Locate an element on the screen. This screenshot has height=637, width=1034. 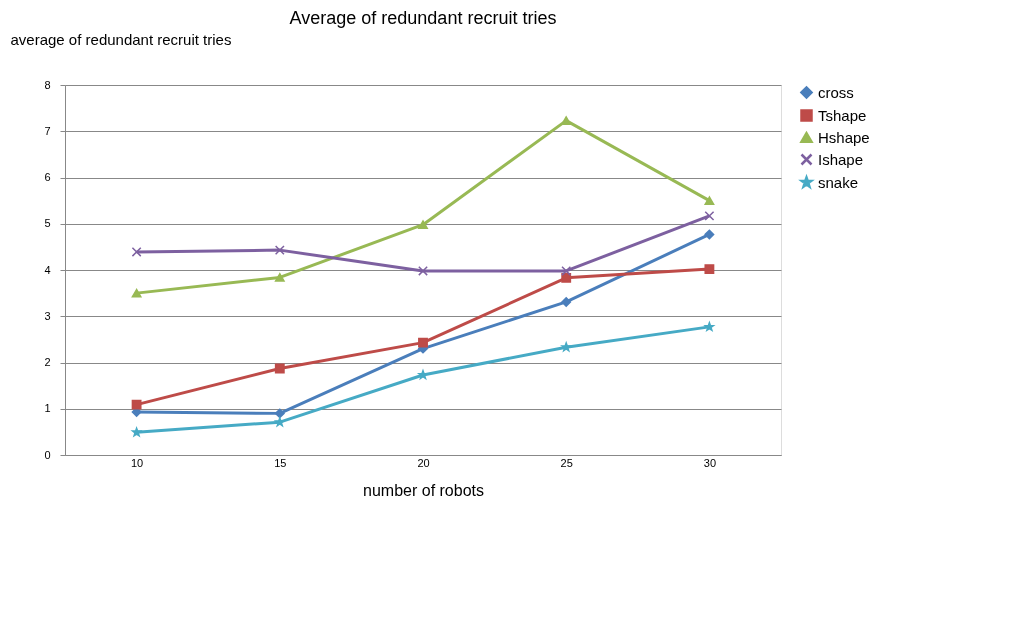
y-tick-label: 7 is located at coordinates (47, 130).